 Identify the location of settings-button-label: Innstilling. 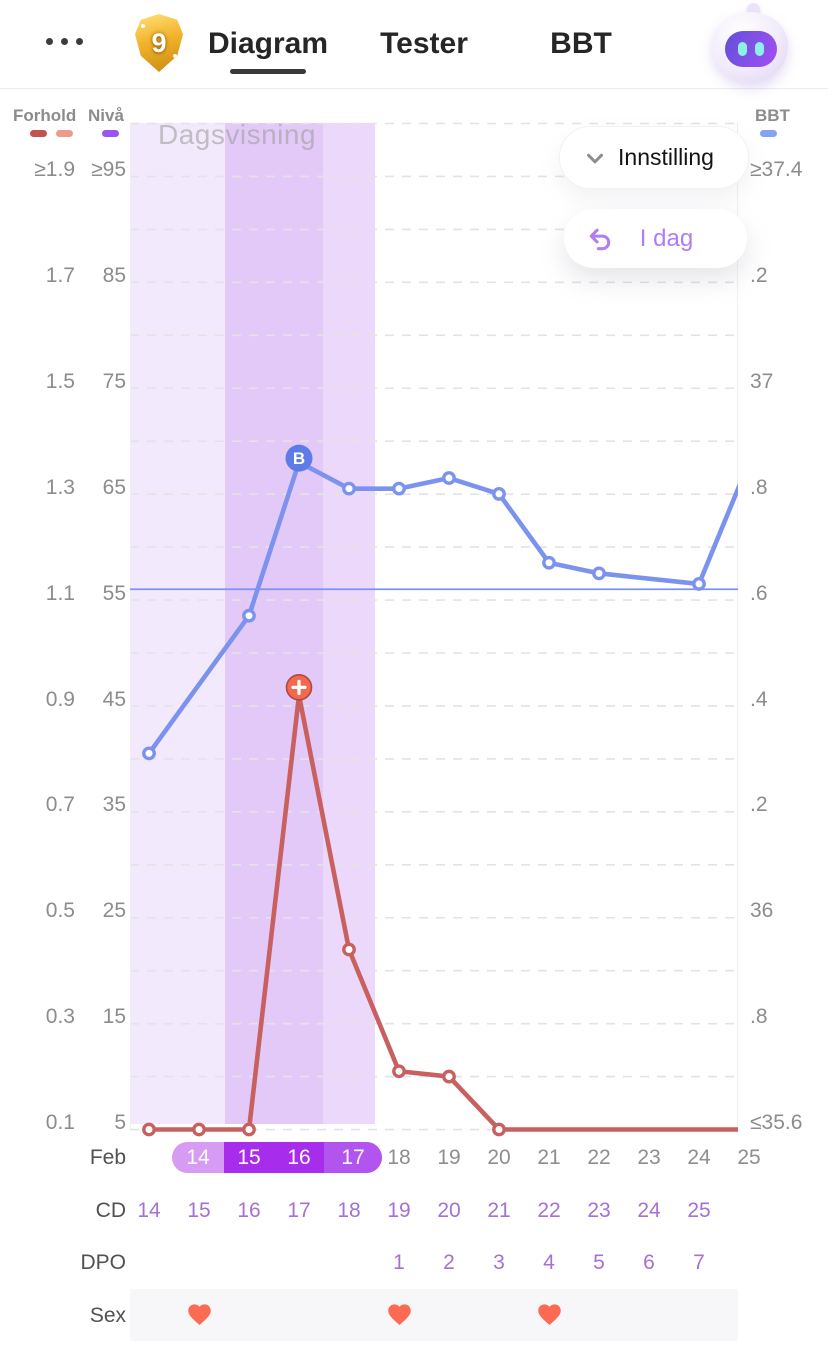
(666, 157).